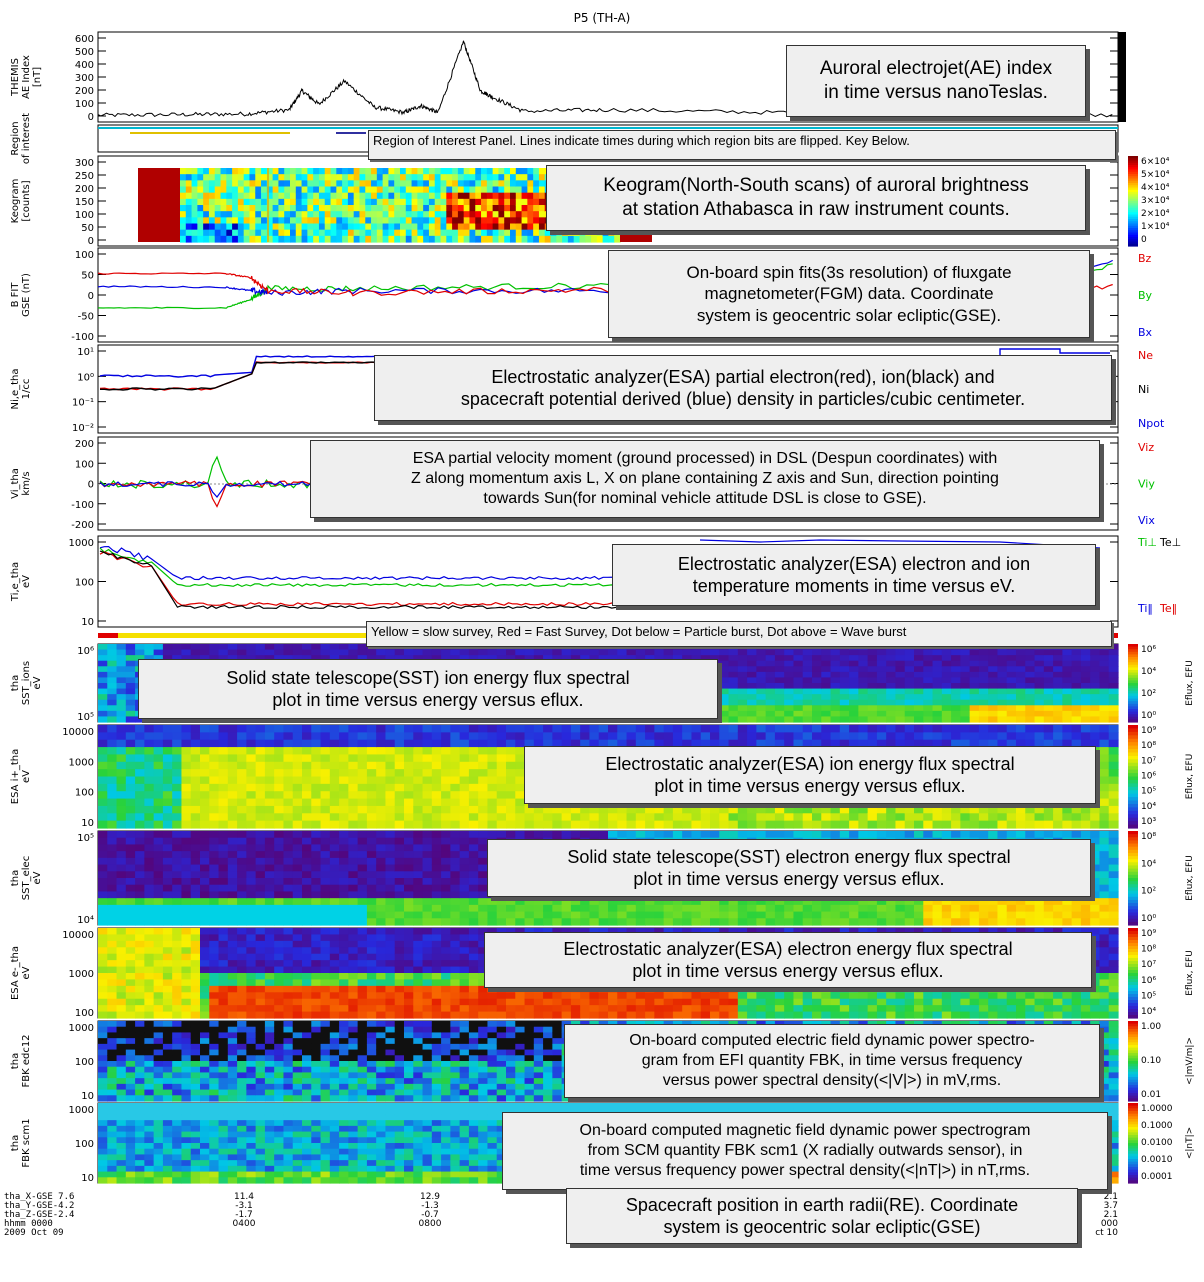 The image size is (1204, 1282). Describe the element at coordinates (1133, 761) in the screenshot. I see `colorbar-cell-esa_ion` at that location.